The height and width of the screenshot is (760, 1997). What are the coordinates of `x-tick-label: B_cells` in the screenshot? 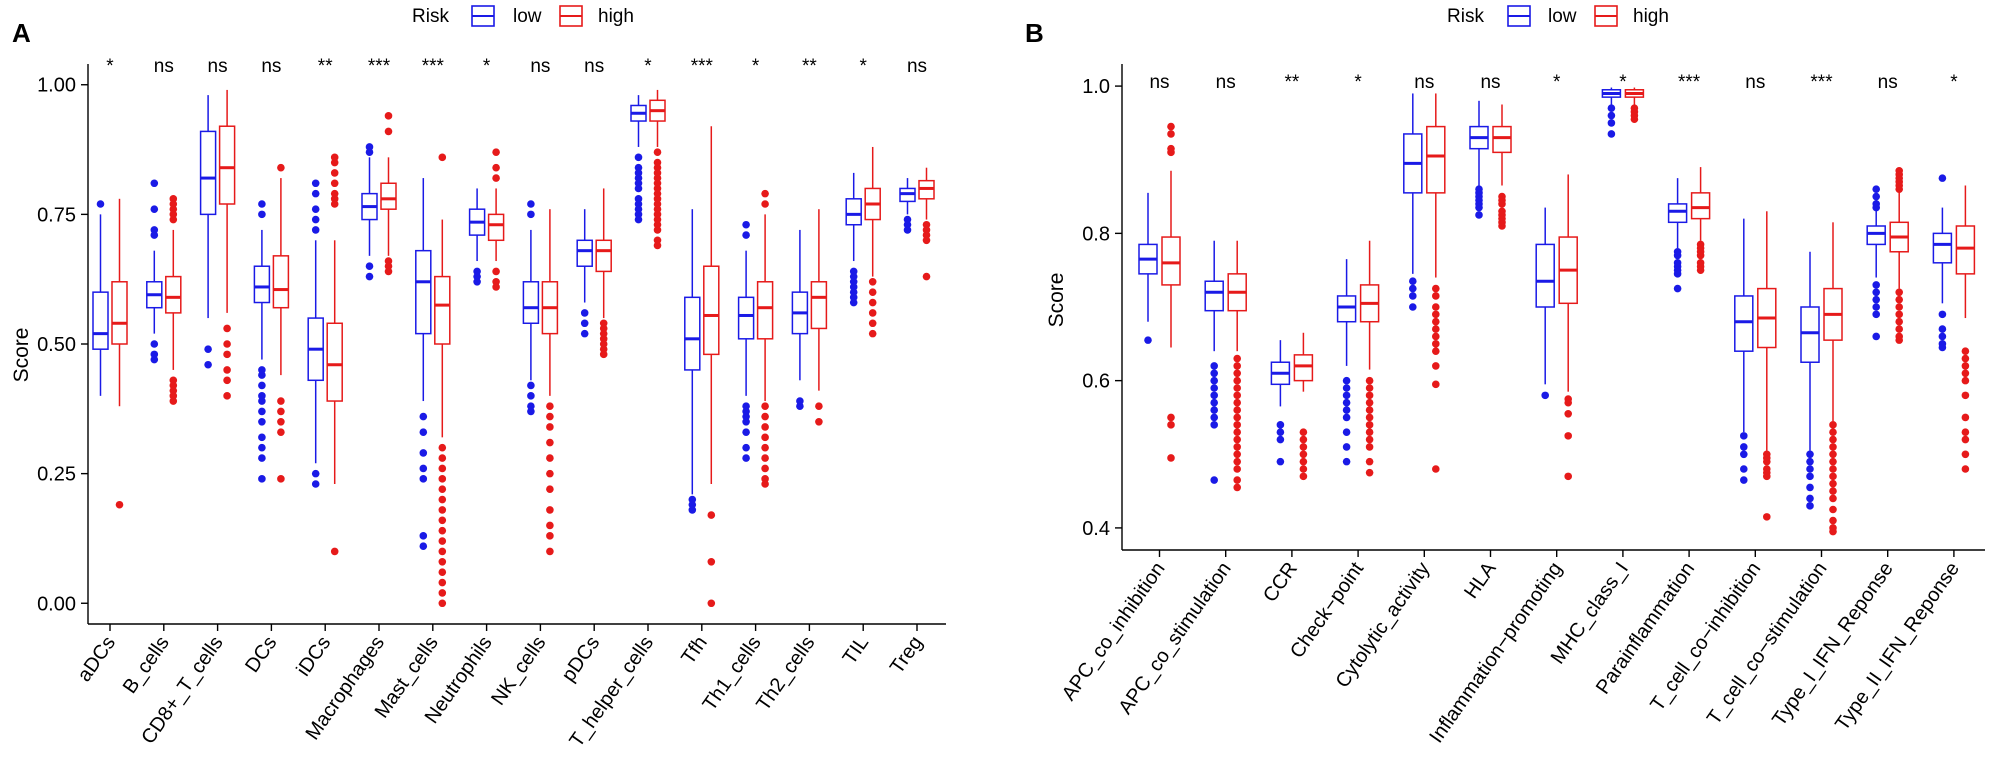 It's located at (146, 664).